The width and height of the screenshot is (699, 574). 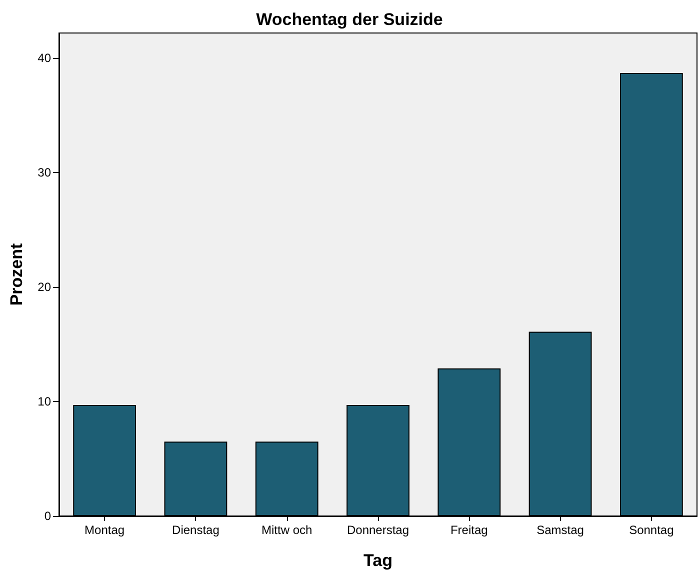 I want to click on x-tick-label: Samstag, so click(x=560, y=530).